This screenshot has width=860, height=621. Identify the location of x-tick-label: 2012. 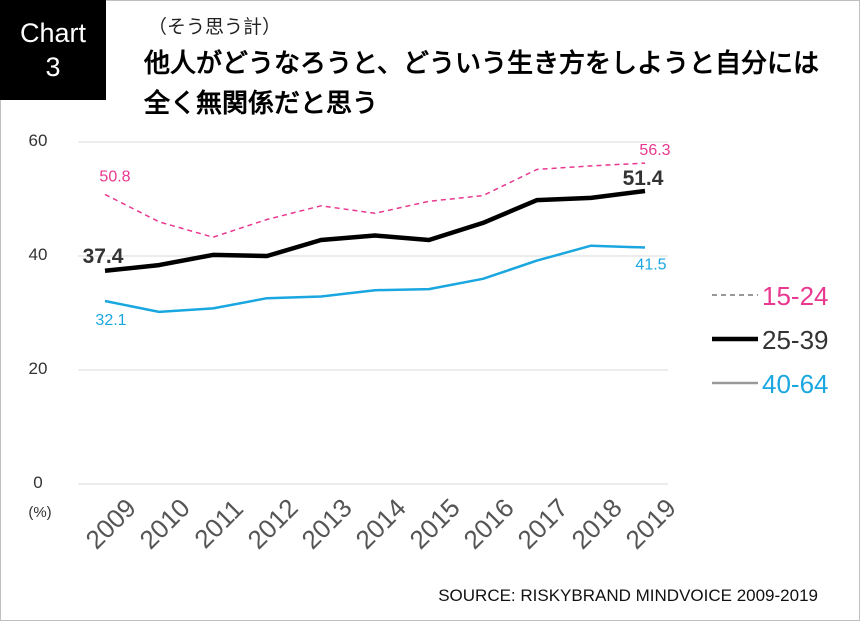
(273, 524).